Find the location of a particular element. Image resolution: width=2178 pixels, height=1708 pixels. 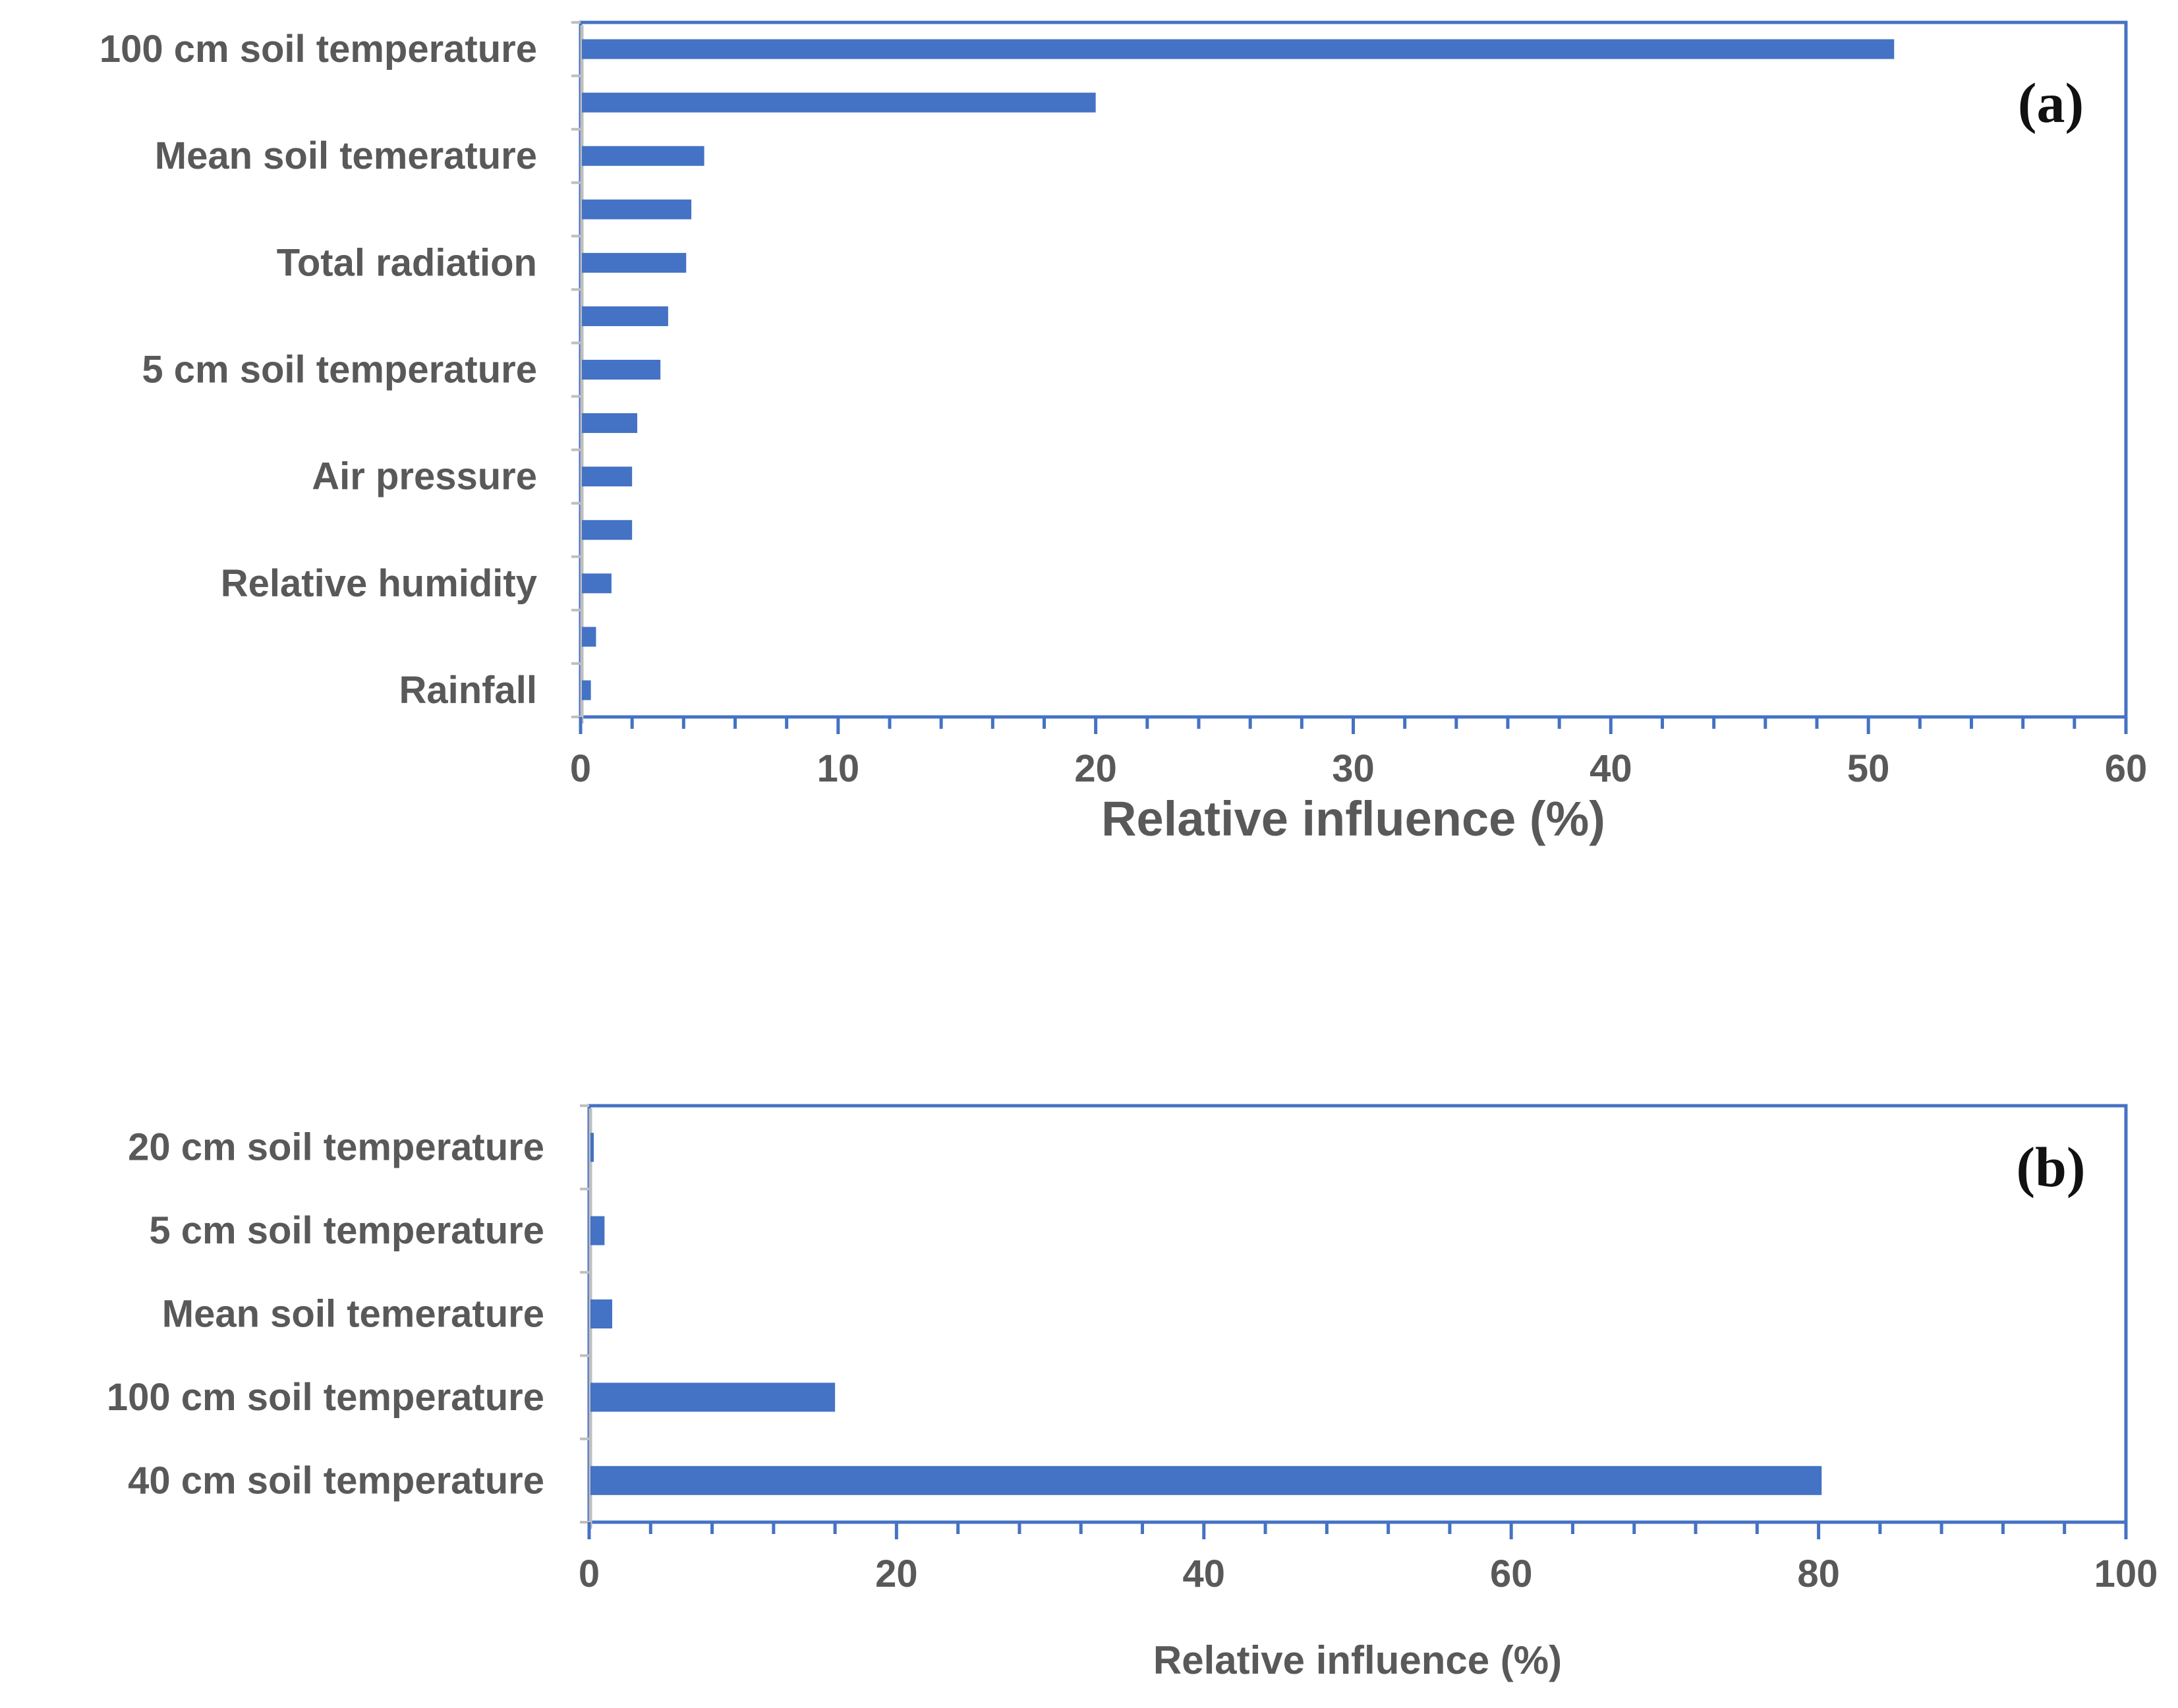

panel-b-tick-label: 60 is located at coordinates (1511, 1573).